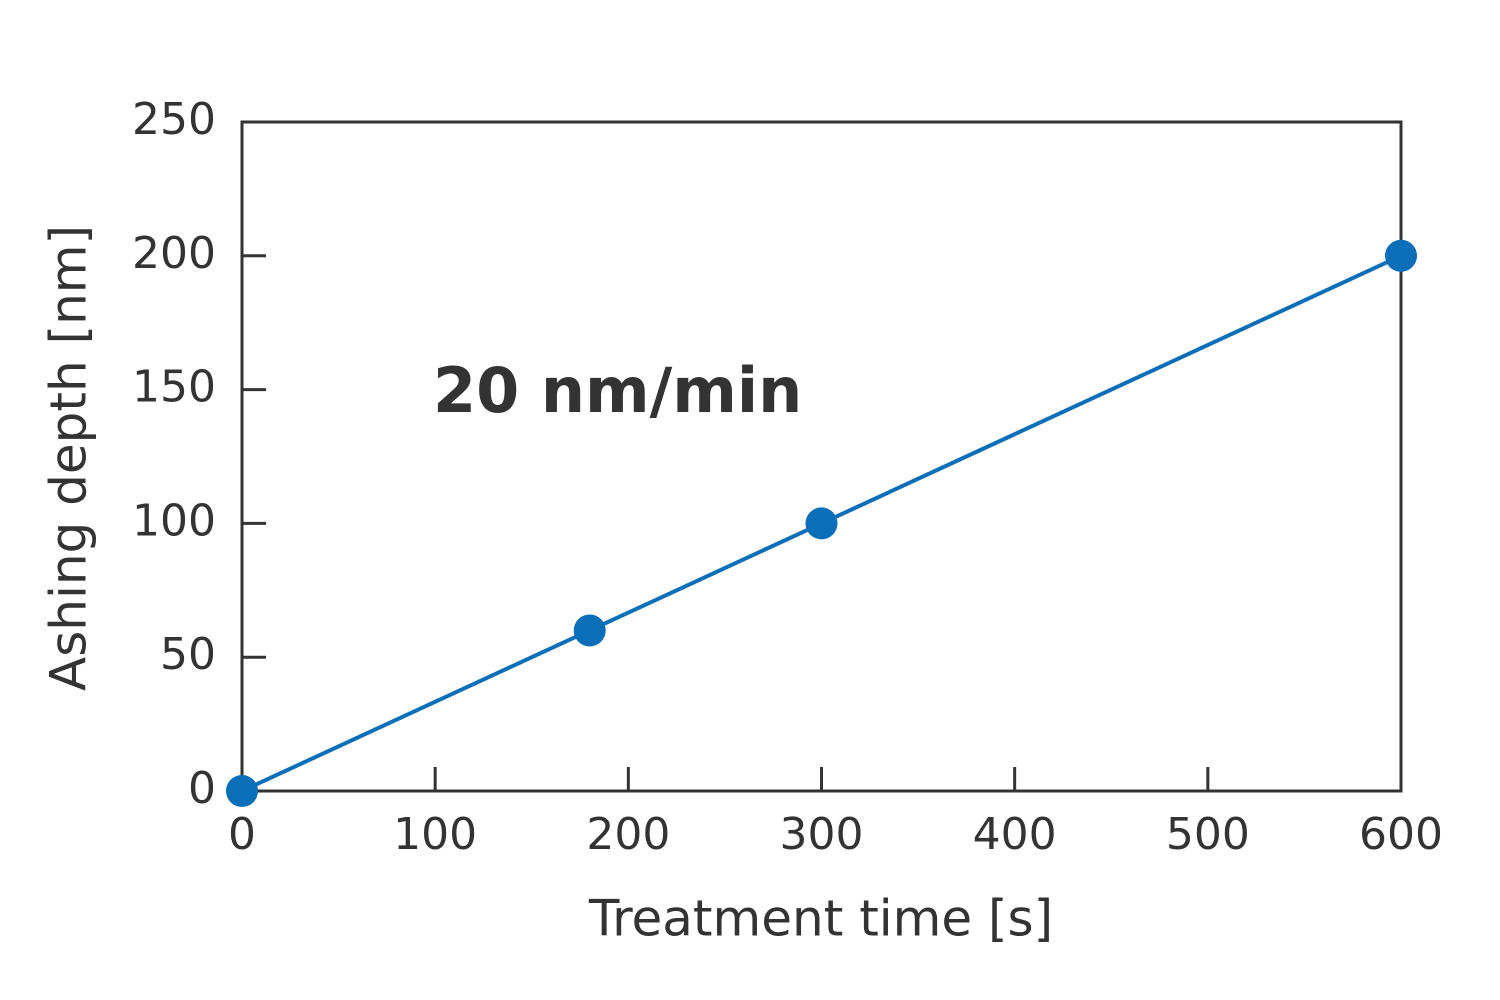 The image size is (1500, 1000). Describe the element at coordinates (1015, 834) in the screenshot. I see `x-tick-label: 400` at that location.